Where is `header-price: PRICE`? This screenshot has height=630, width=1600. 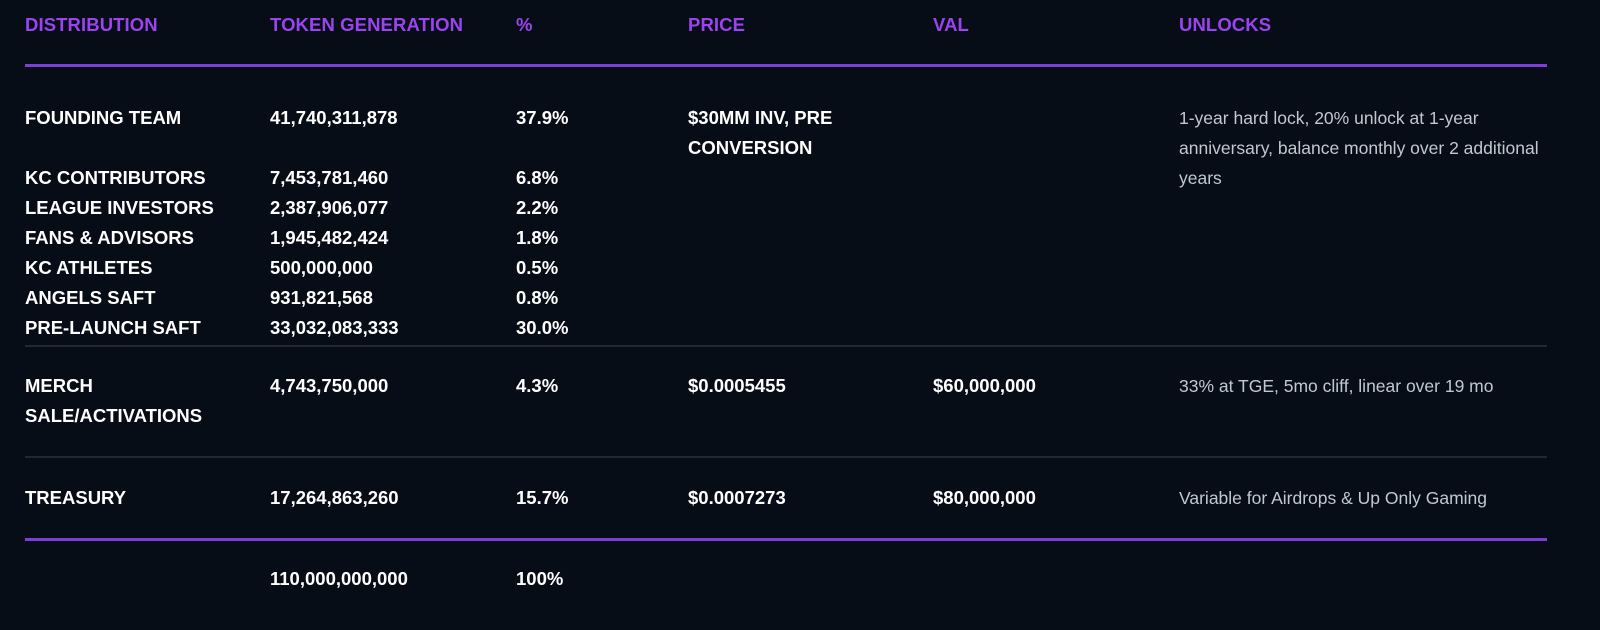
header-price: PRICE is located at coordinates (717, 24).